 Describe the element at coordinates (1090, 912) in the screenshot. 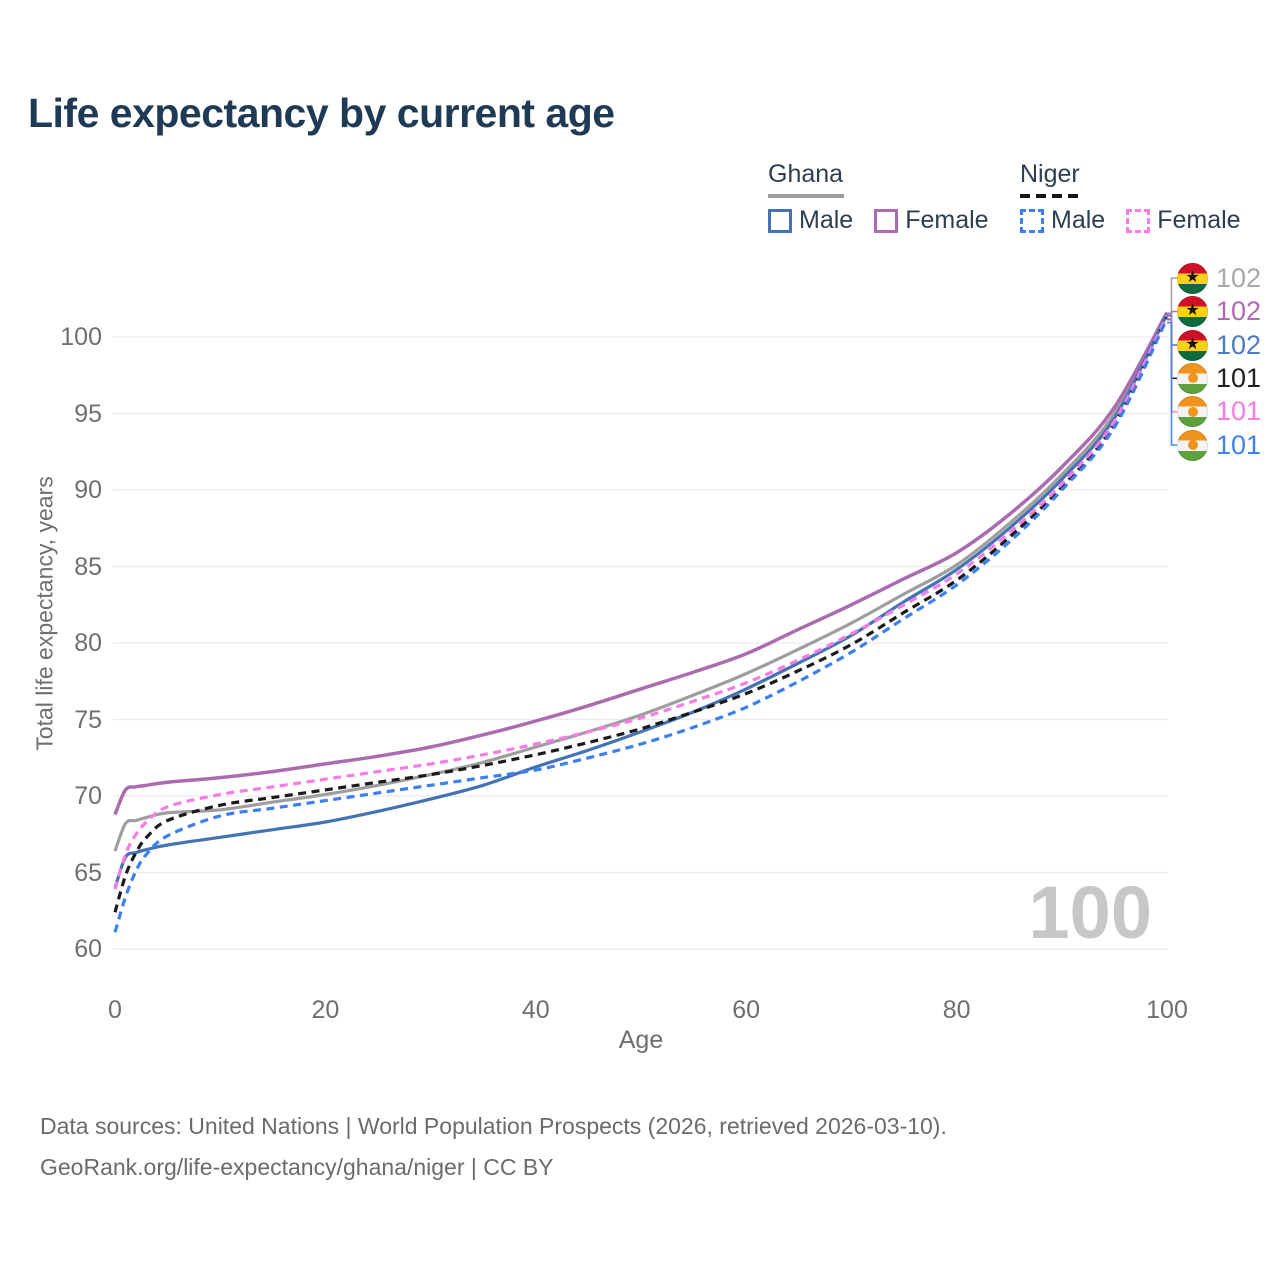

I see `axis-max-watermark: 100` at that location.